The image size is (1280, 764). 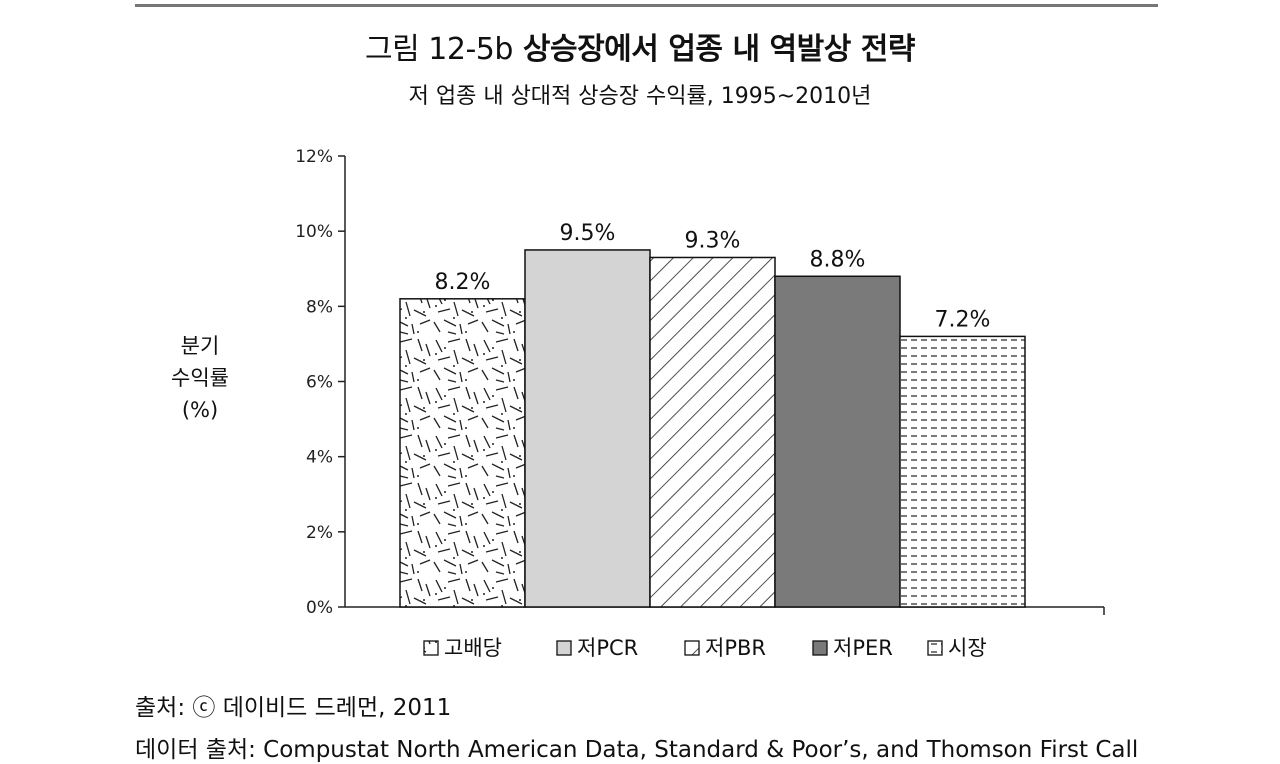 What do you see at coordinates (319, 383) in the screenshot?
I see `y-tick-label: 6%` at bounding box center [319, 383].